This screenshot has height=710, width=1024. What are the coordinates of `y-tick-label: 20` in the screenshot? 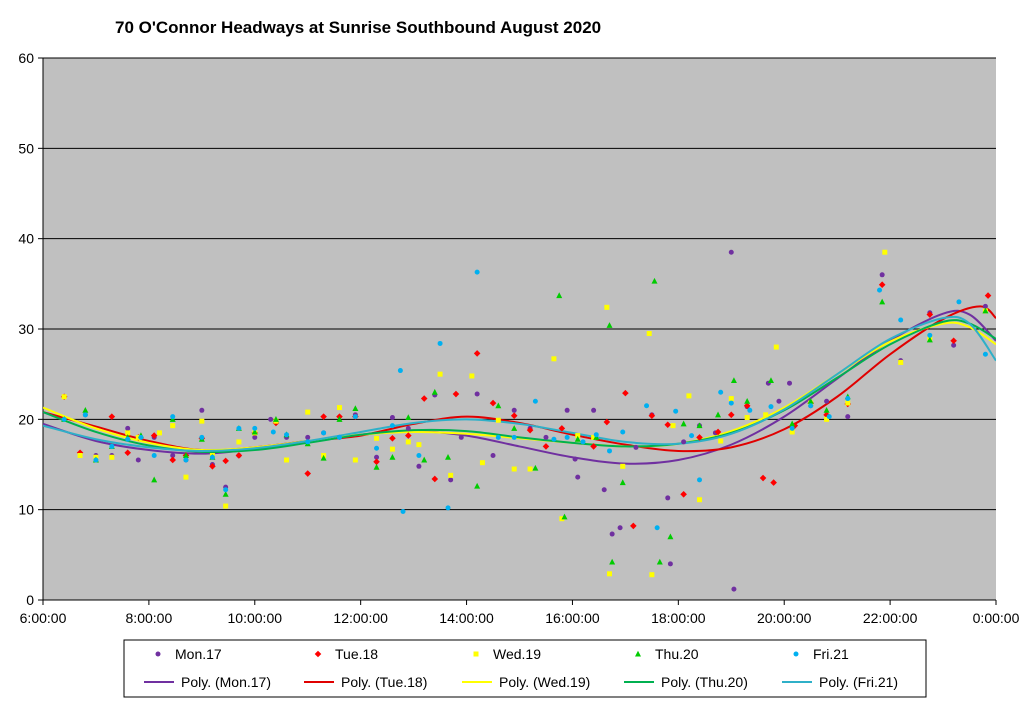 It's located at (26, 419).